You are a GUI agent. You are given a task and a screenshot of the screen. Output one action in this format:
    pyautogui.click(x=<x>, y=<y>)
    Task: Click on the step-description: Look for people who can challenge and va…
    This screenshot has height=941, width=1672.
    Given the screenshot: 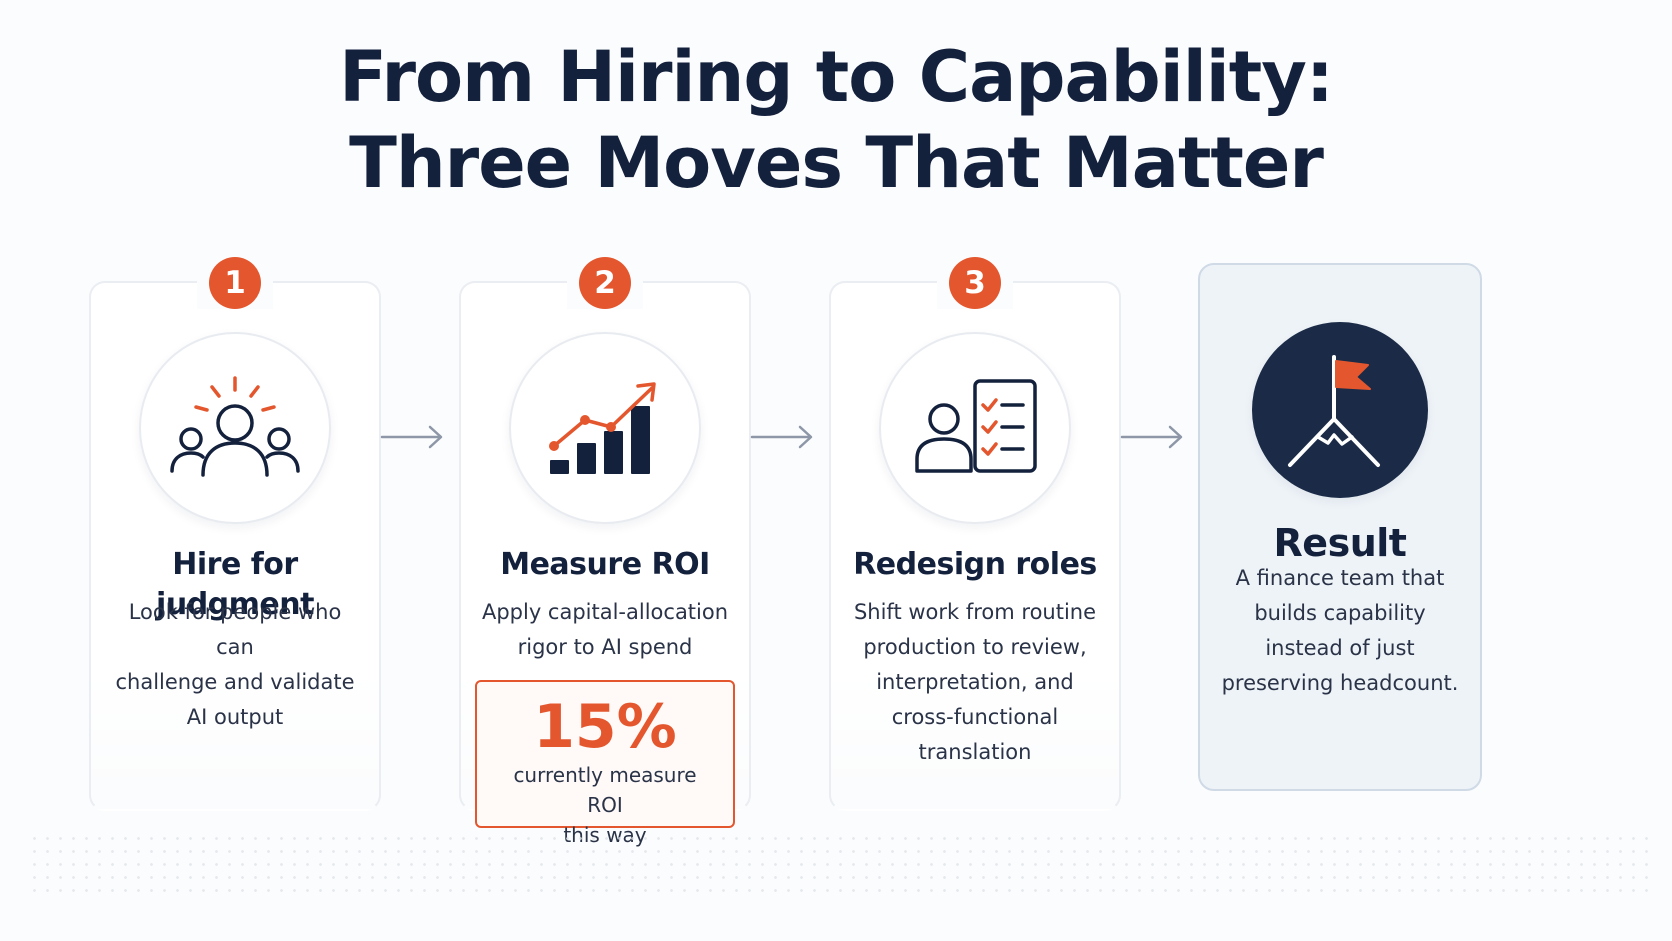 What is the action you would take?
    pyautogui.click(x=235, y=664)
    